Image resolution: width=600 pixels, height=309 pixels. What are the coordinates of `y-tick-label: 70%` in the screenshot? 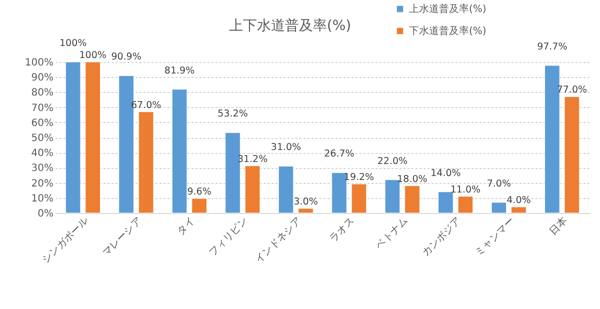 It's located at (42, 108).